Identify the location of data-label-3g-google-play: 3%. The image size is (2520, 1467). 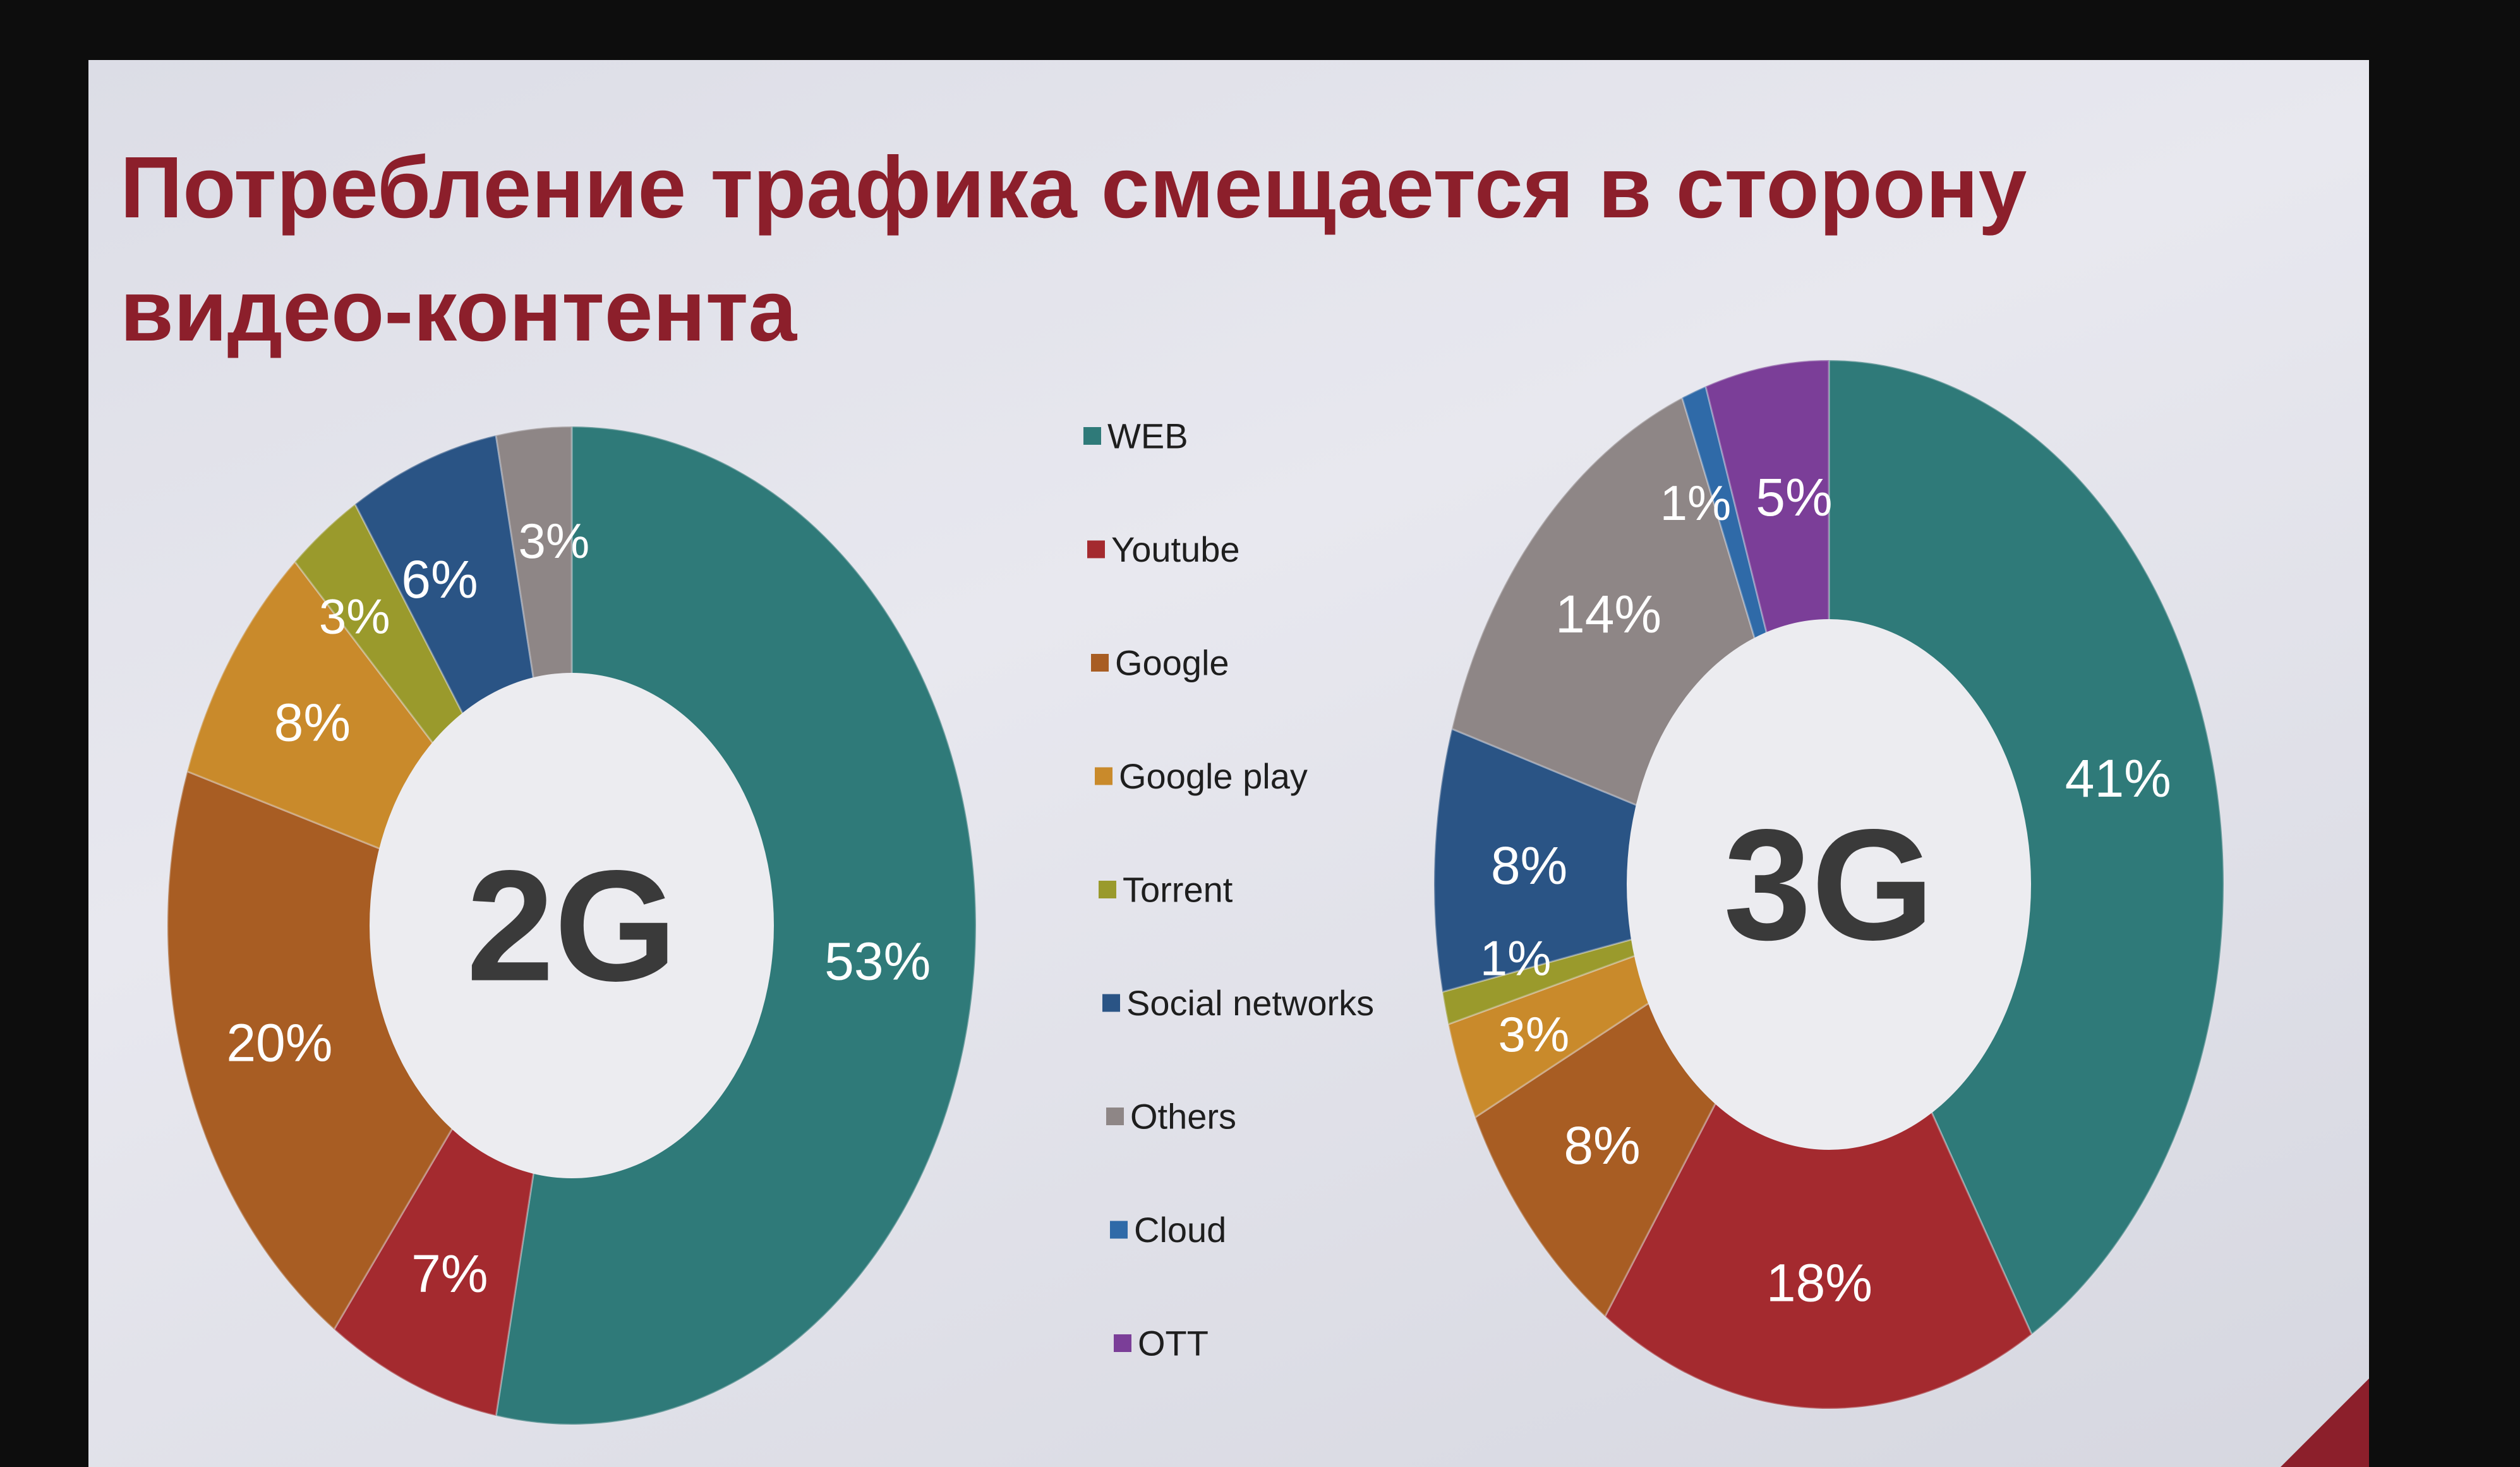
(1534, 1034).